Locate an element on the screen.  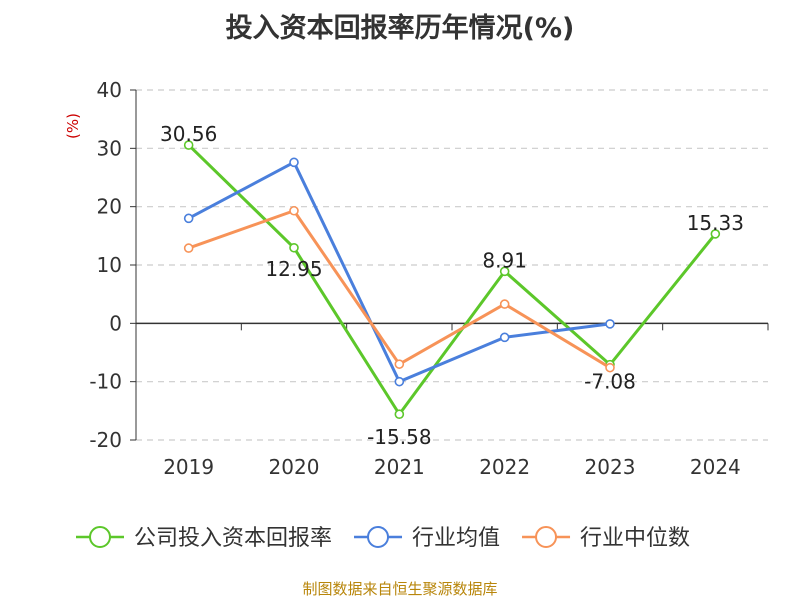
x-tick-label: 2023 is located at coordinates (610, 467).